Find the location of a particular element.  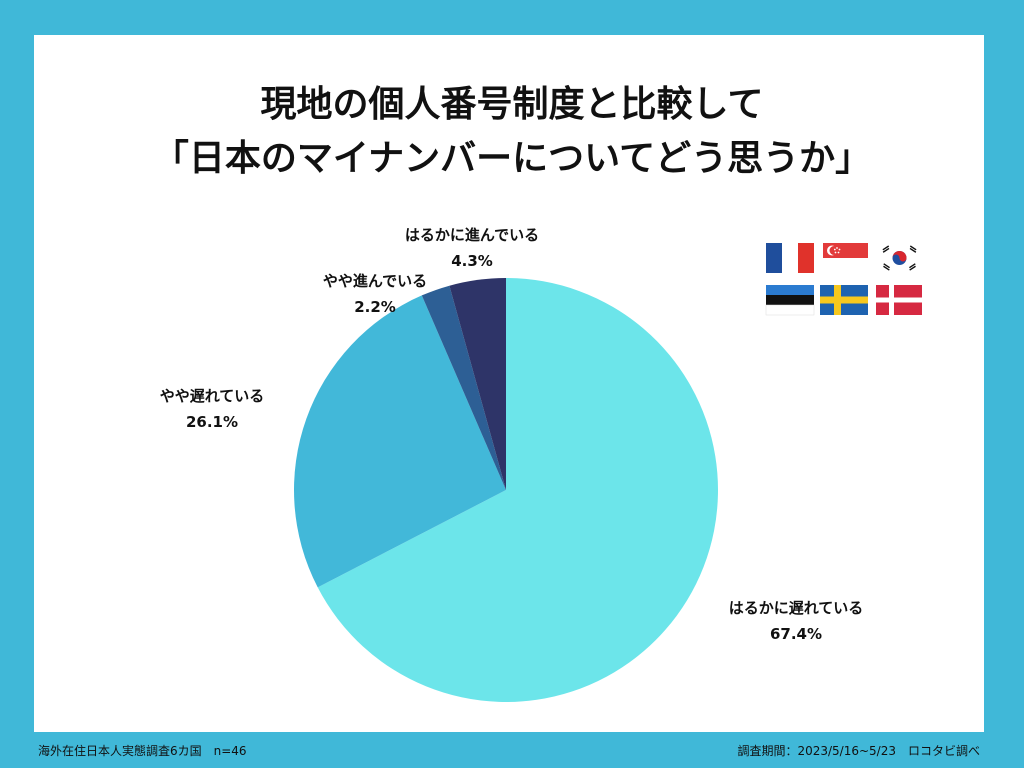

chart-title-line-2: 「日本のマイナンバーについてどう思うか」 is located at coordinates (512, 158).